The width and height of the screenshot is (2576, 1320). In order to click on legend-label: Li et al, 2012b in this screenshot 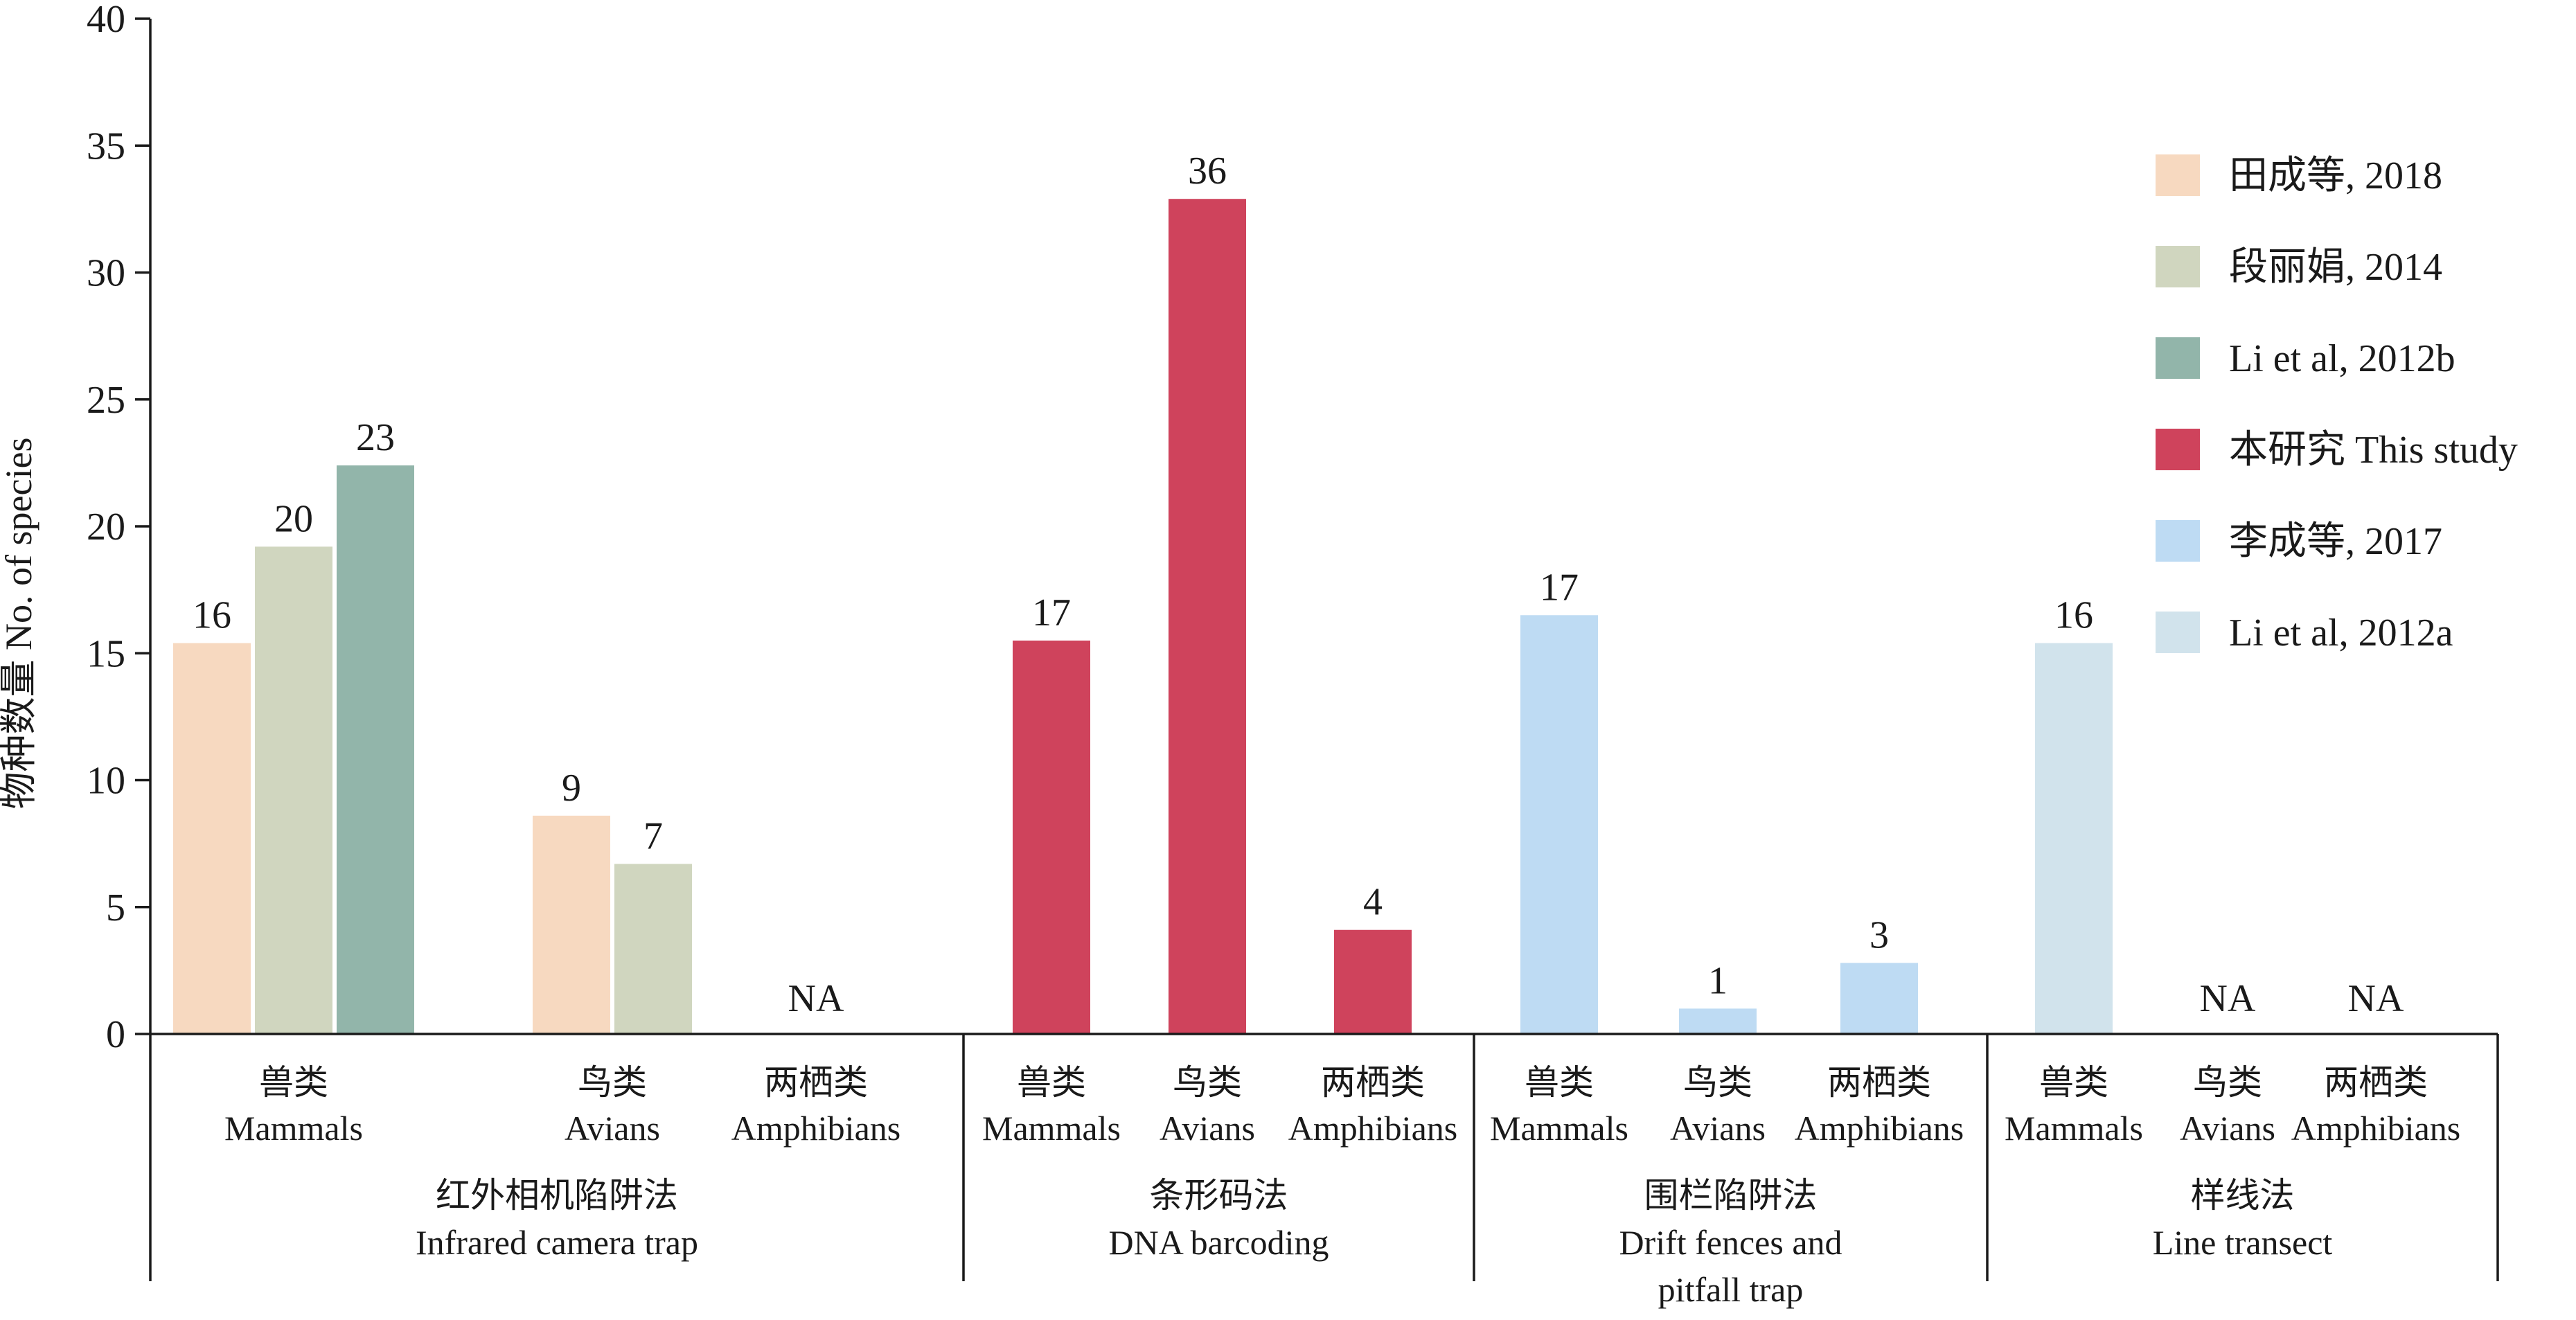, I will do `click(2342, 358)`.